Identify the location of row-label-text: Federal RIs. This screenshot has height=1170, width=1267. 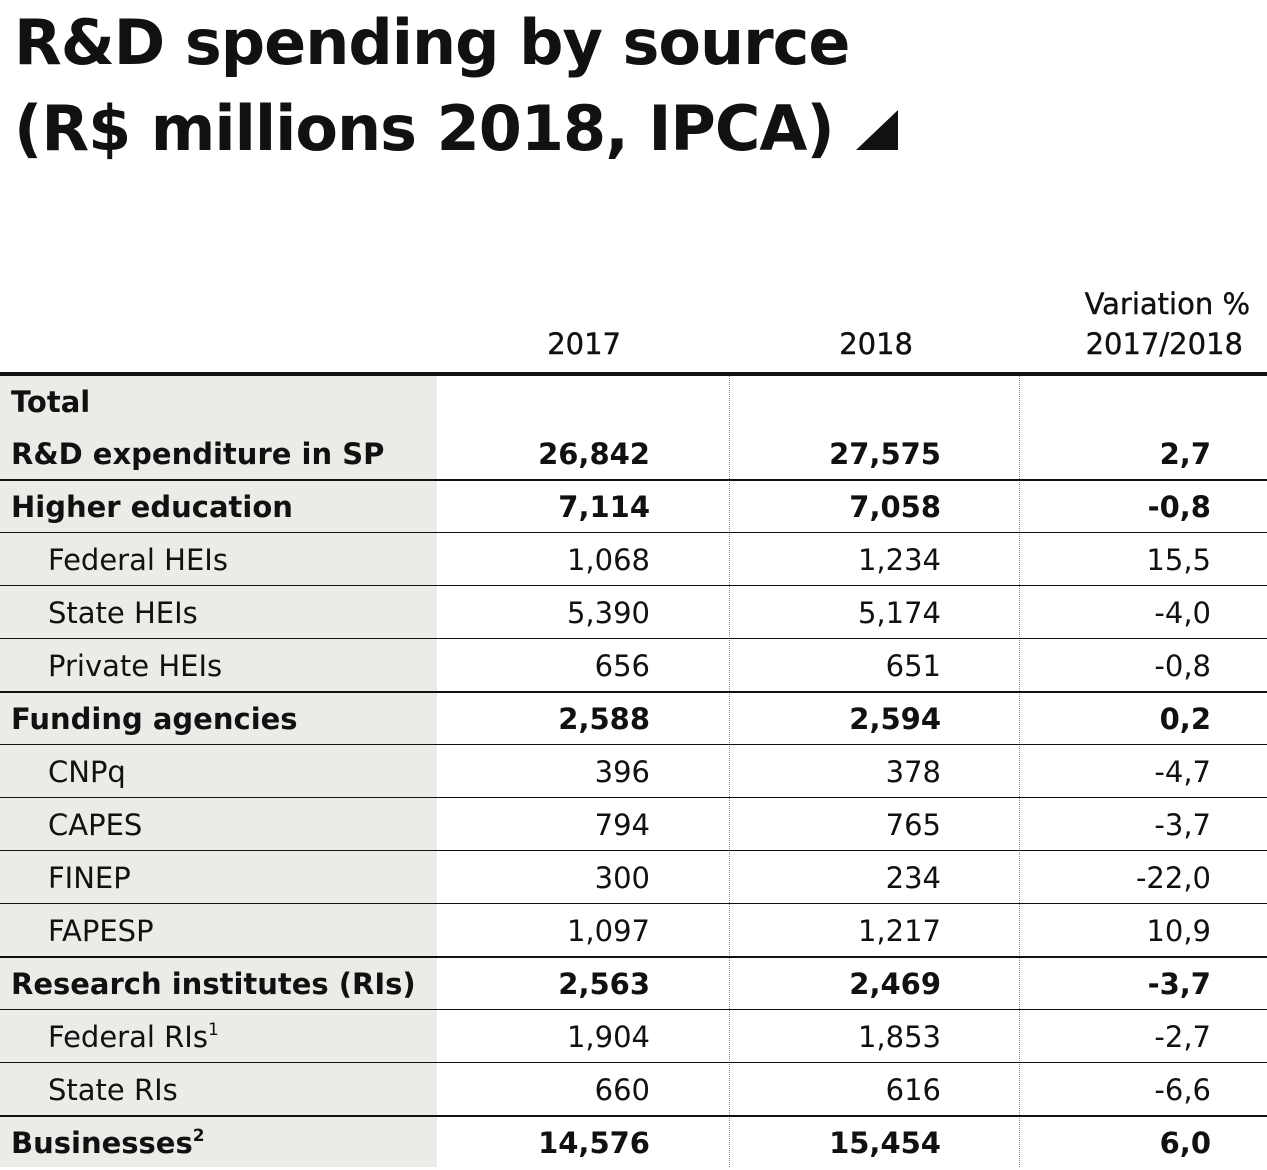
(128, 1037).